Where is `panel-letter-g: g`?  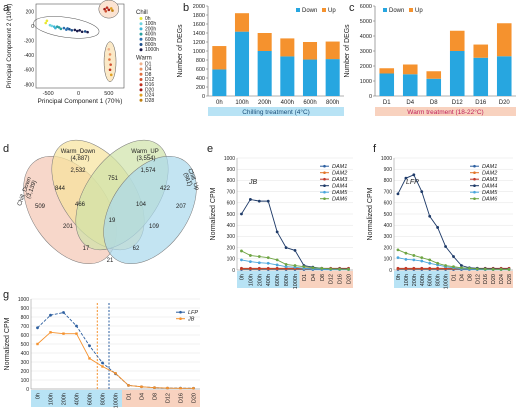
panel-letter-g: g is located at coordinates (6, 295).